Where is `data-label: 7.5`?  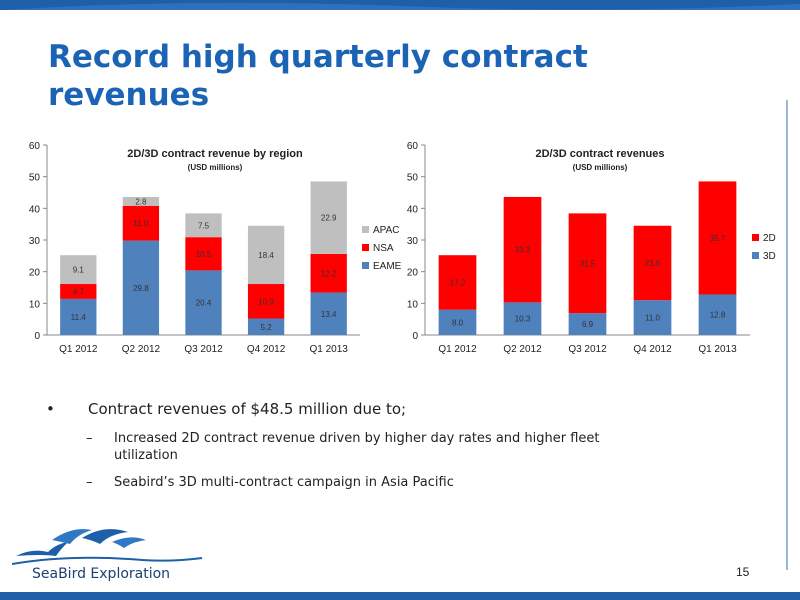 data-label: 7.5 is located at coordinates (204, 225).